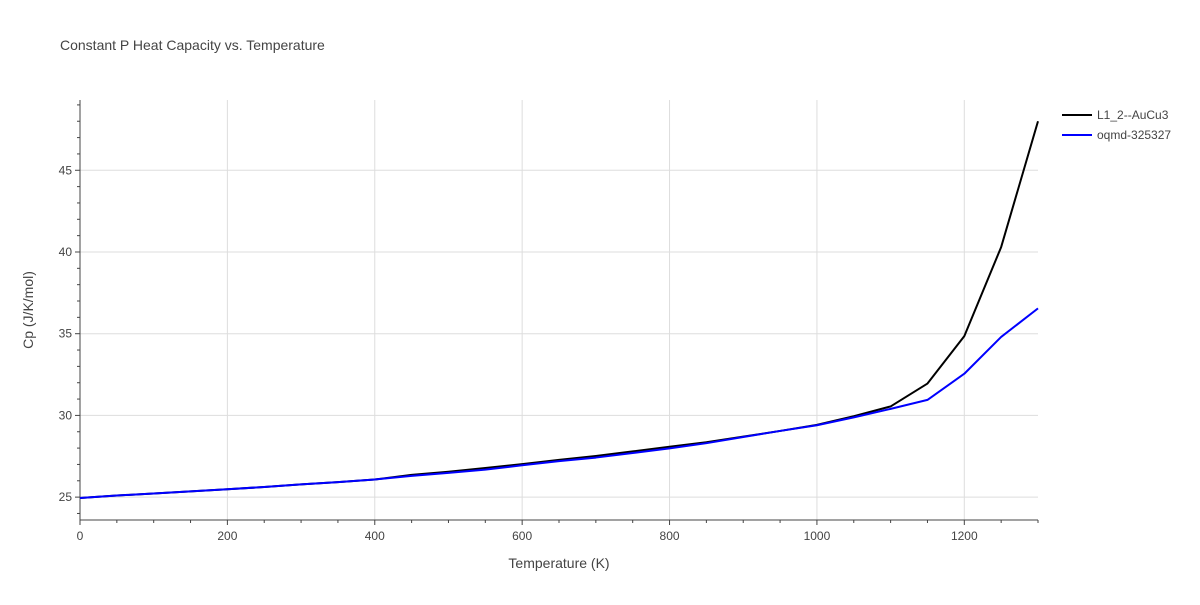  What do you see at coordinates (1116, 125) in the screenshot?
I see `legend: L1_2--AuCu3 oqmd-325327` at bounding box center [1116, 125].